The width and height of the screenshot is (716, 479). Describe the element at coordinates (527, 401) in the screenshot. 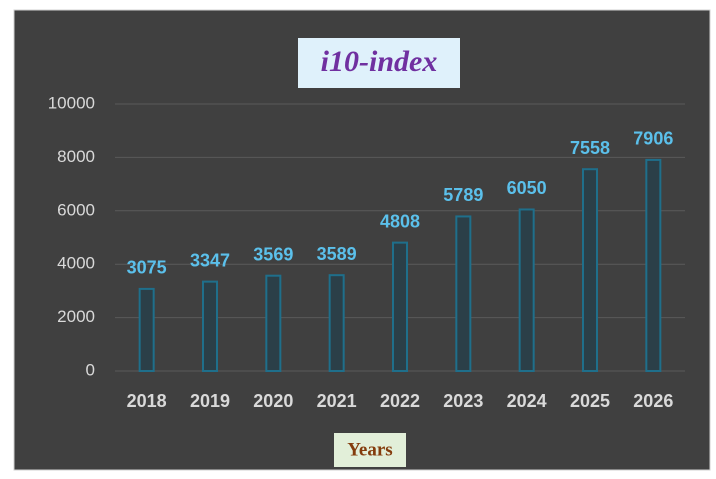

I see `x-tick-label: 2024` at that location.